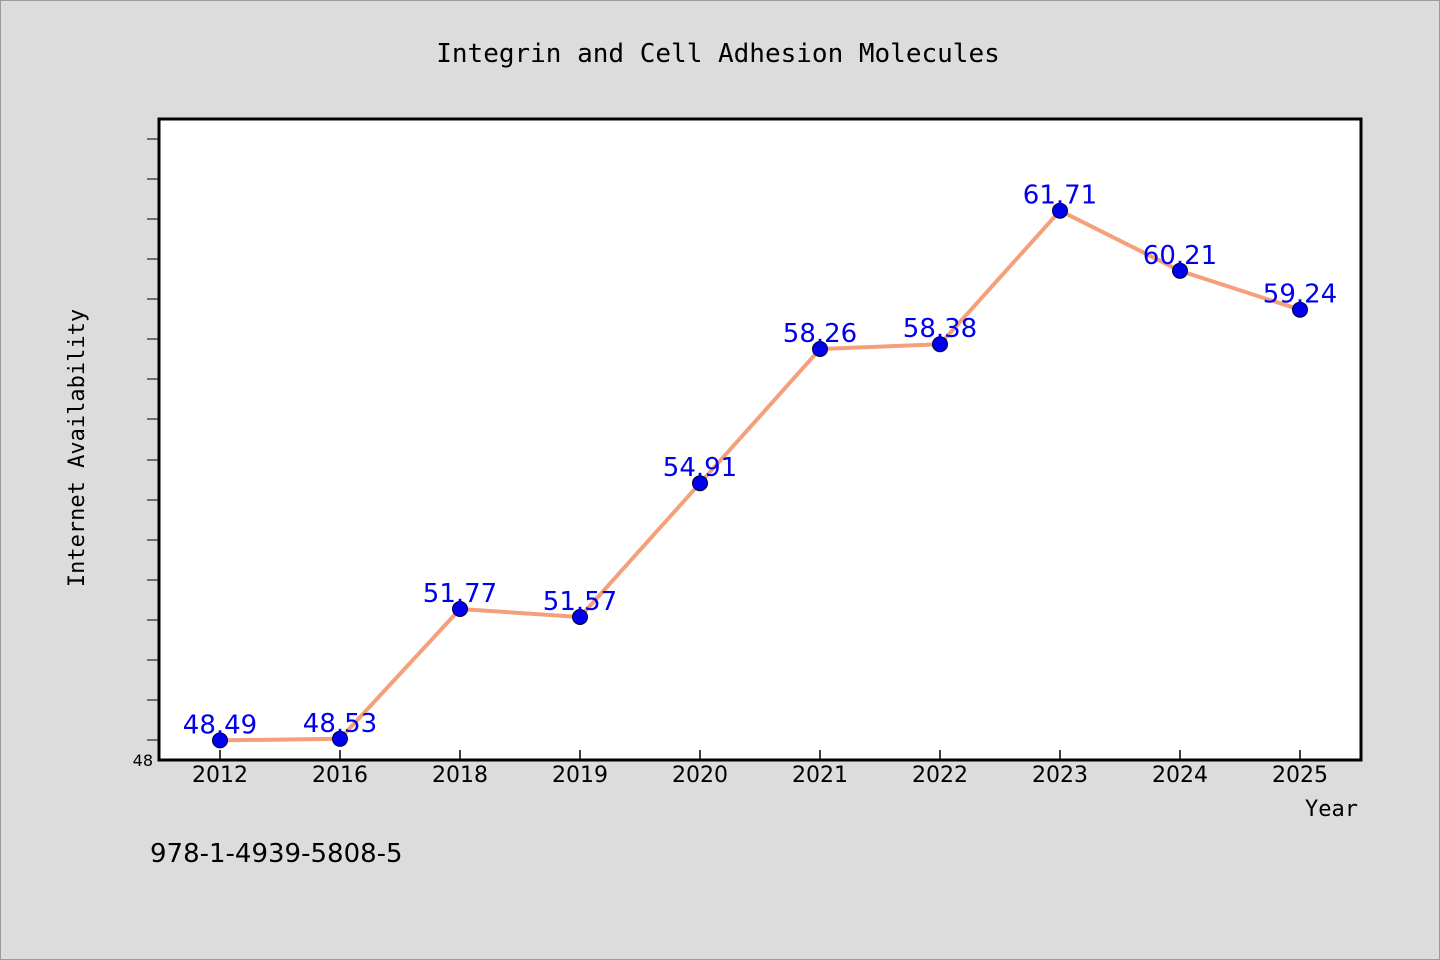  I want to click on data-label: 58.38, so click(940, 329).